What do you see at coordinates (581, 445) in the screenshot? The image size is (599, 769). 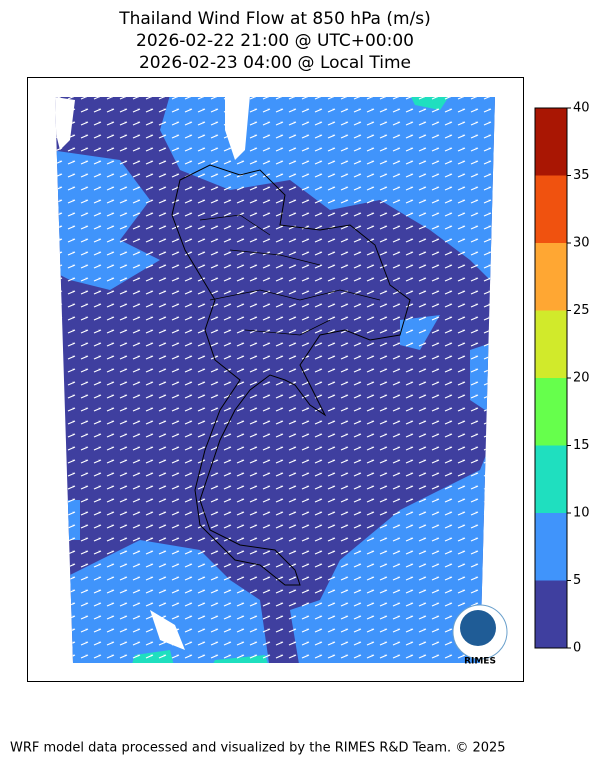 I see `colorbar-tick-label: 15` at bounding box center [581, 445].